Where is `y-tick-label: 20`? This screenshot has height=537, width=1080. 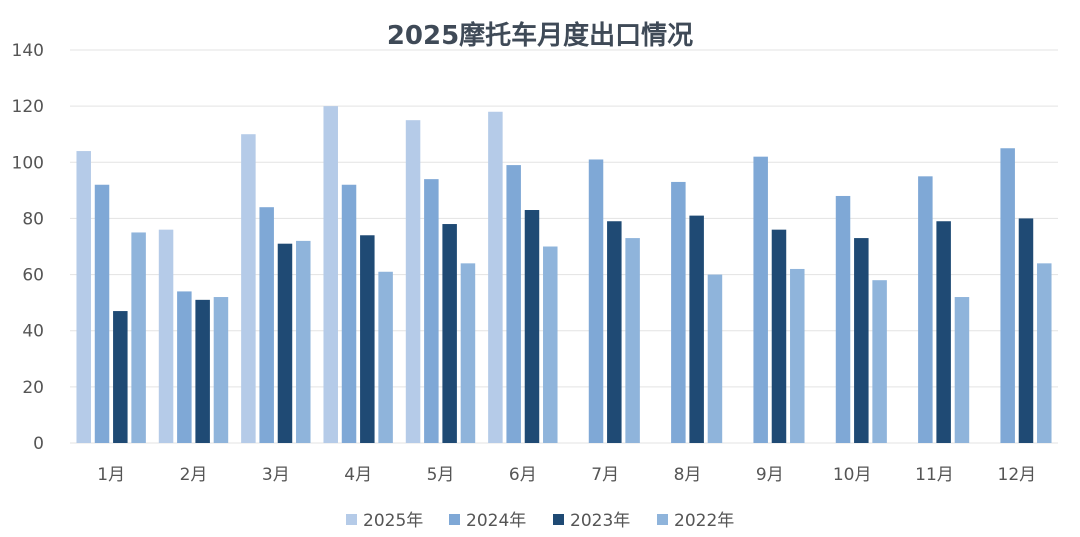
y-tick-label: 20 is located at coordinates (33, 388).